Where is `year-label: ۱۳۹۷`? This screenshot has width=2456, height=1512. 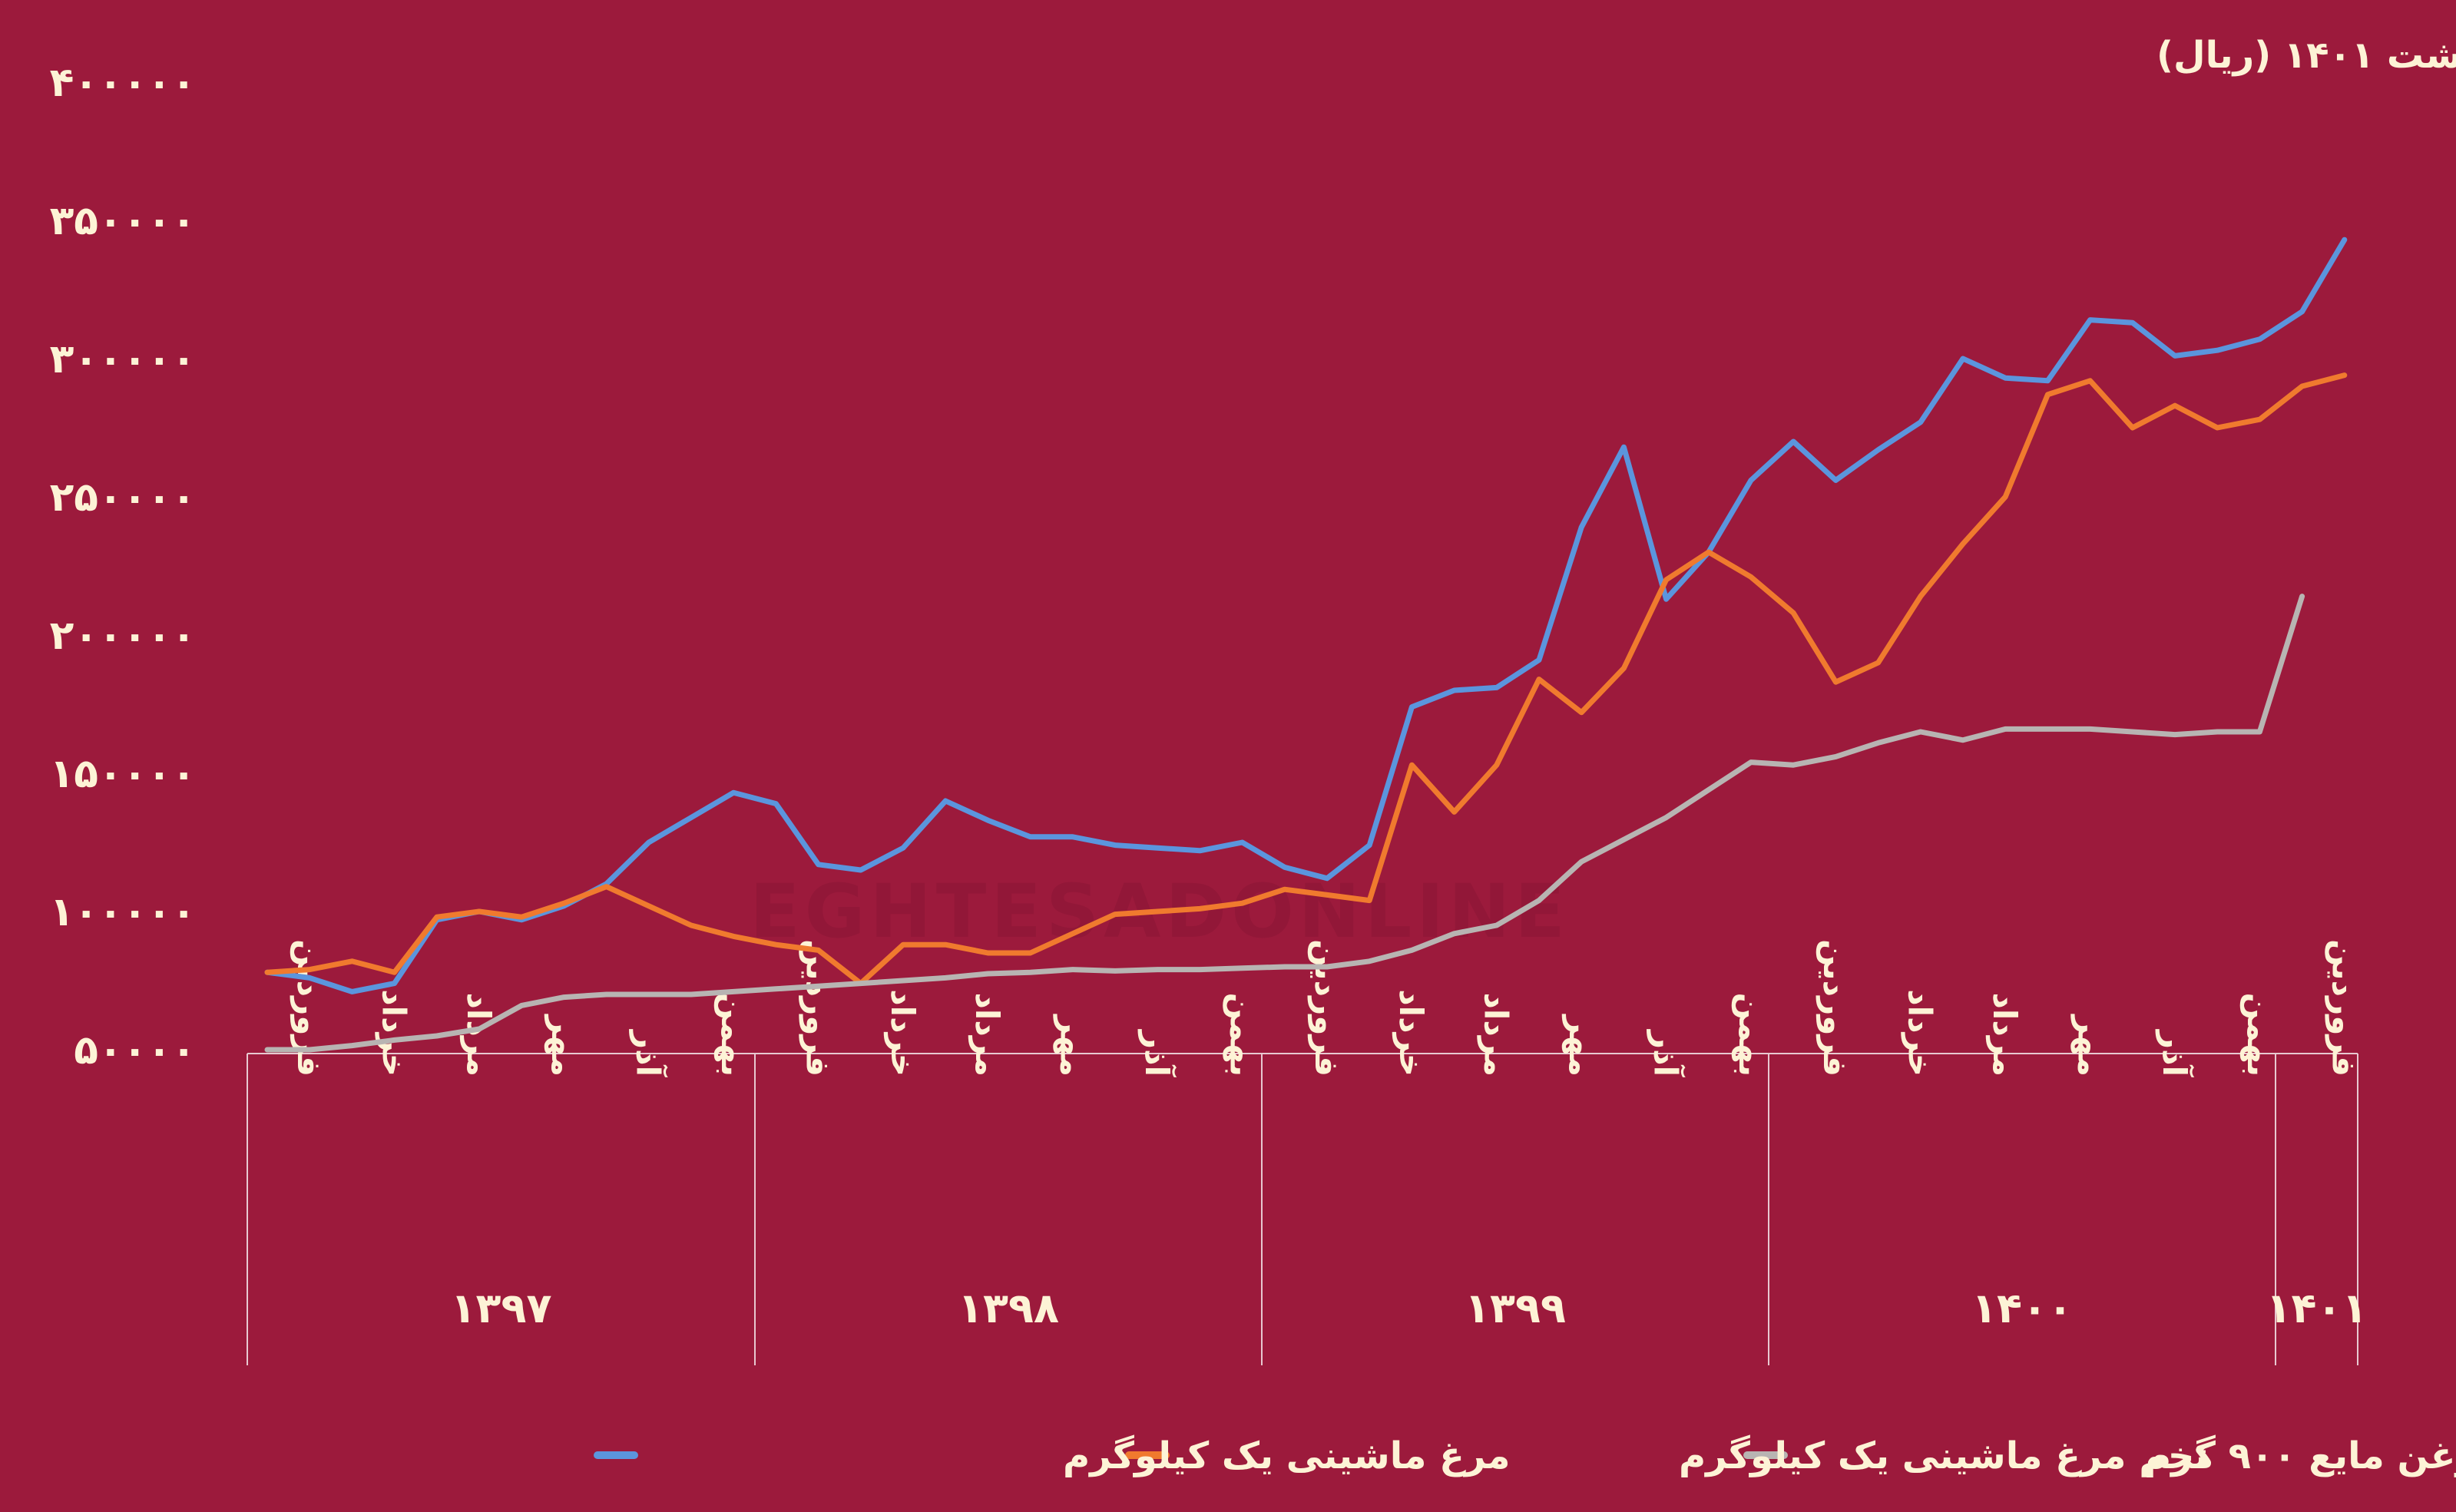 year-label: ۱۳۹۷ is located at coordinates (501, 1308).